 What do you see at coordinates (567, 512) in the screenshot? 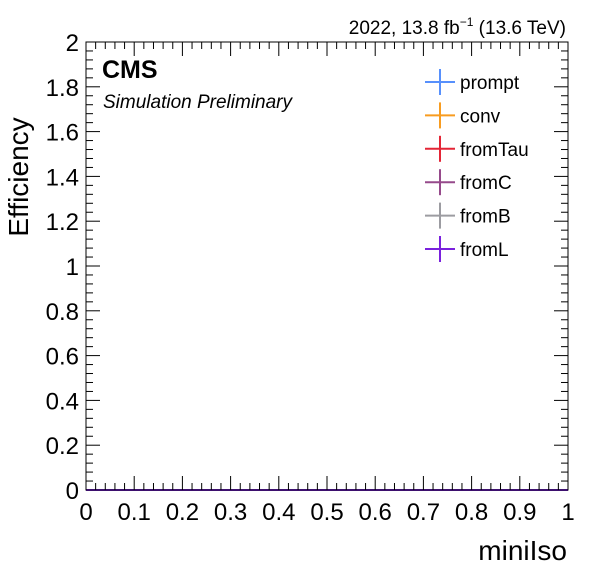
I see `x-tick-label: 1` at bounding box center [567, 512].